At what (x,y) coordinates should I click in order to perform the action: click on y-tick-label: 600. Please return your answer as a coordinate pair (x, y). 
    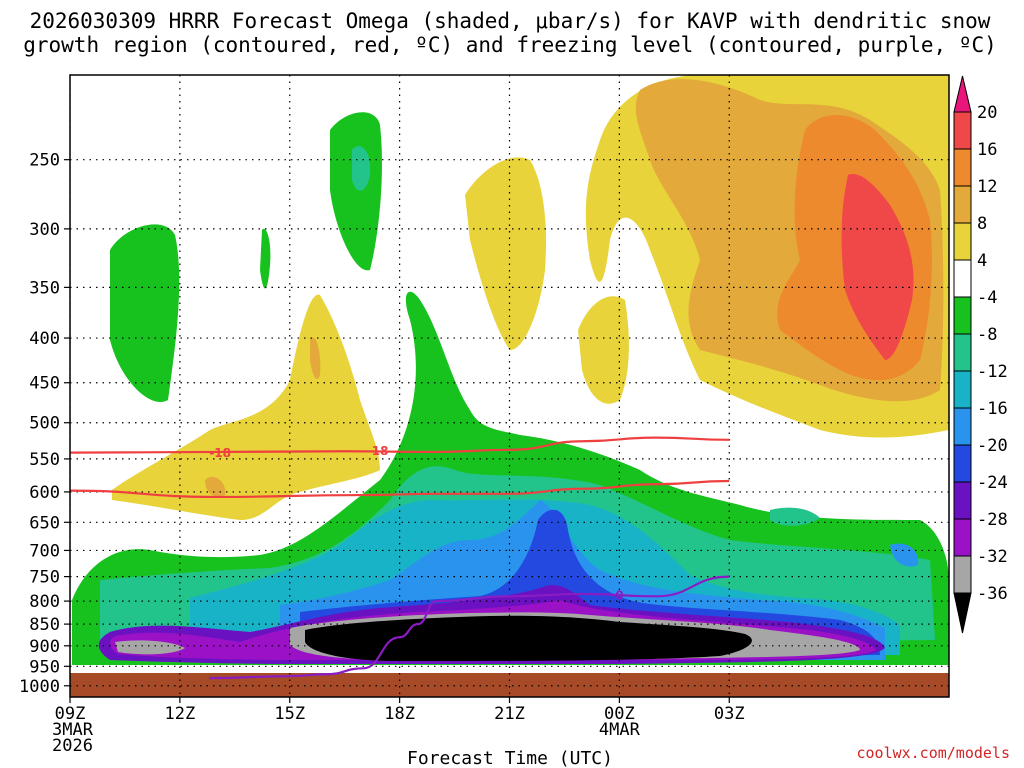
    Looking at the image, I should click on (44, 493).